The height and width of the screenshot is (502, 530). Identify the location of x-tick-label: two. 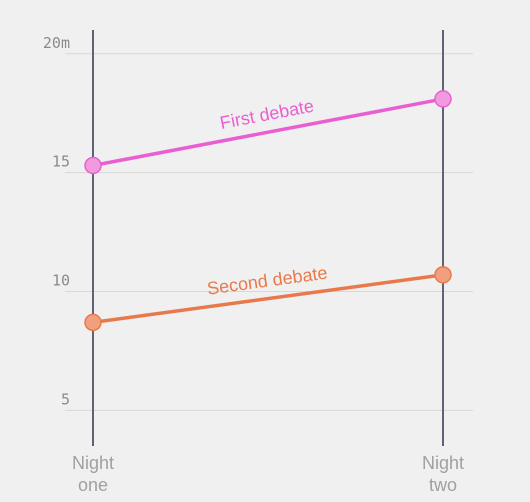
(443, 485).